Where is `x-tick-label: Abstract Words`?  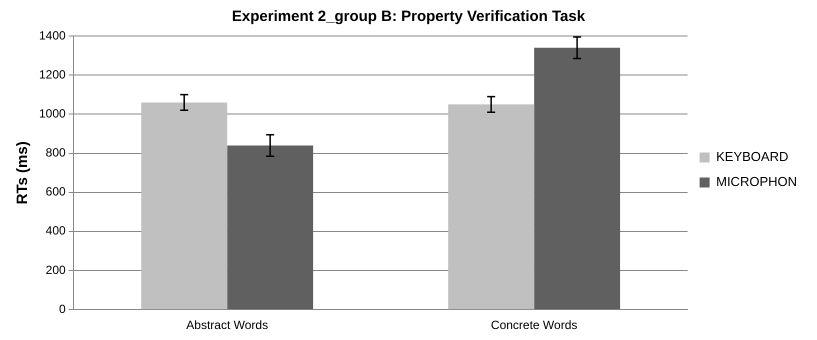
x-tick-label: Abstract Words is located at coordinates (227, 325).